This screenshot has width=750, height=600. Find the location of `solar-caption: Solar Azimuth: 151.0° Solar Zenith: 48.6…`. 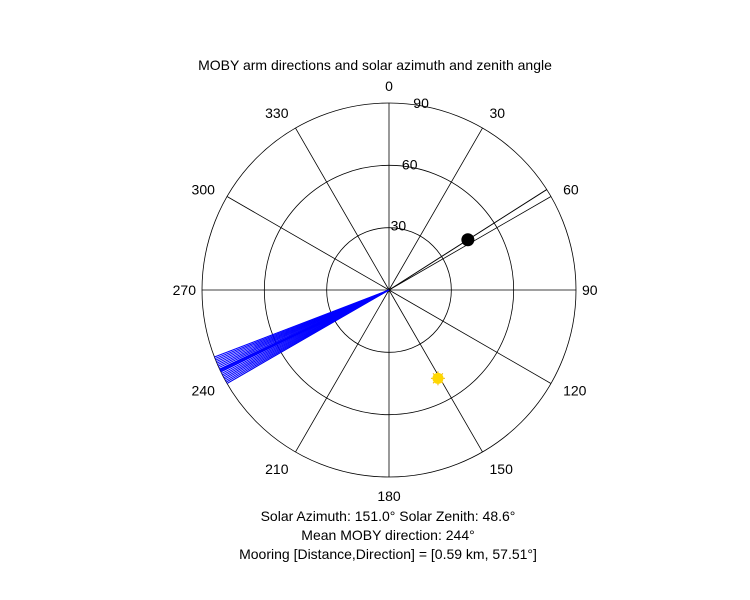

solar-caption: Solar Azimuth: 151.0° Solar Zenith: 48.6… is located at coordinates (388, 516).